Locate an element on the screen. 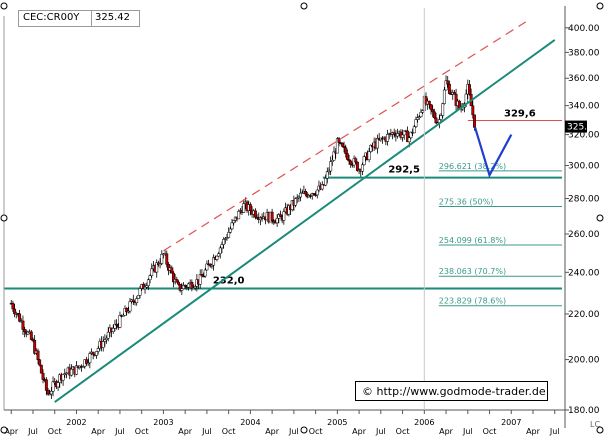  support-label-292: 292,5 is located at coordinates (404, 170).